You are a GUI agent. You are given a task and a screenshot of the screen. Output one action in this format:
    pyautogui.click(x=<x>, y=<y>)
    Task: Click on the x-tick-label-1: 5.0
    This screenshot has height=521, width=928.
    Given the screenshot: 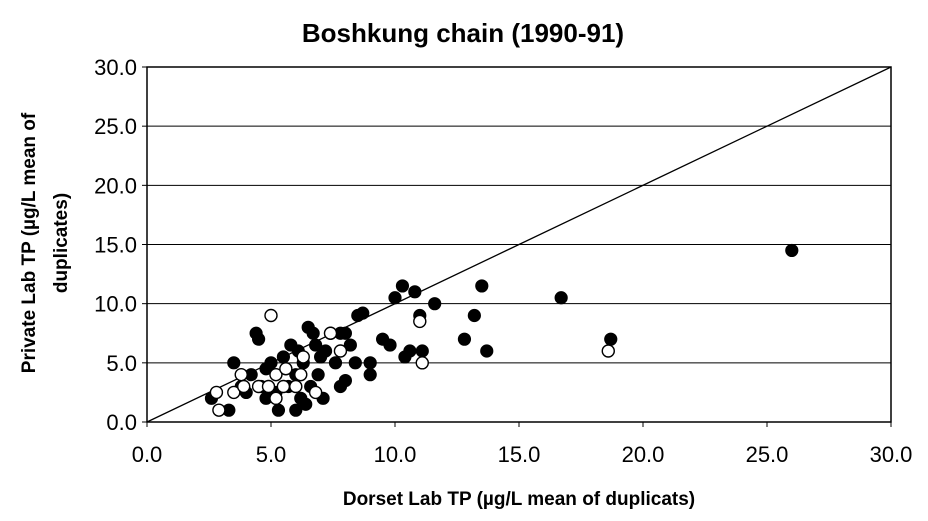 What is the action you would take?
    pyautogui.click(x=271, y=454)
    